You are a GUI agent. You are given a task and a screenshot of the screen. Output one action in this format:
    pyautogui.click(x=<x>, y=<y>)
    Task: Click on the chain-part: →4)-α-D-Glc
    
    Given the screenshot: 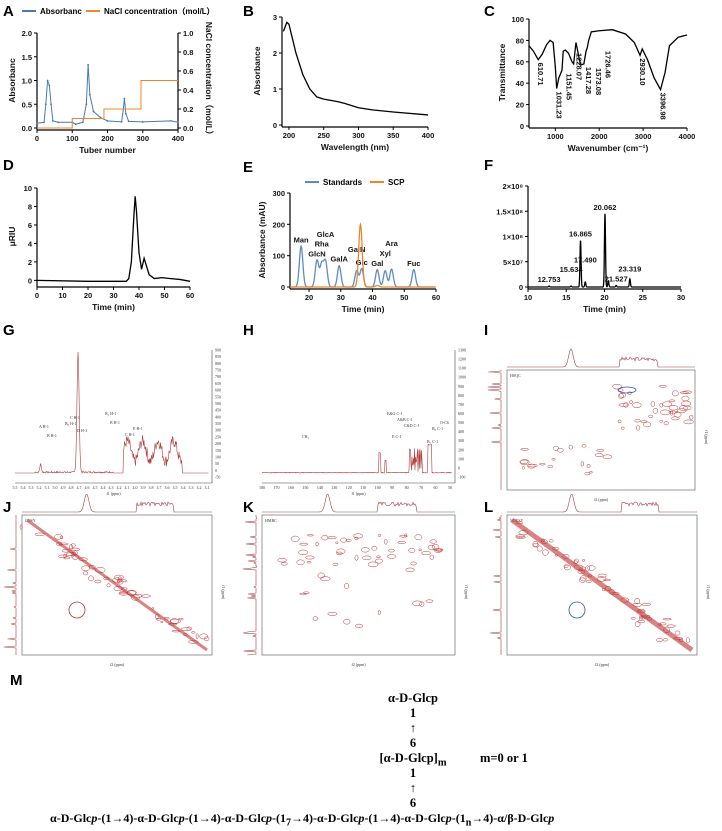 What is the action you would take?
    pyautogui.click(x=325, y=818)
    